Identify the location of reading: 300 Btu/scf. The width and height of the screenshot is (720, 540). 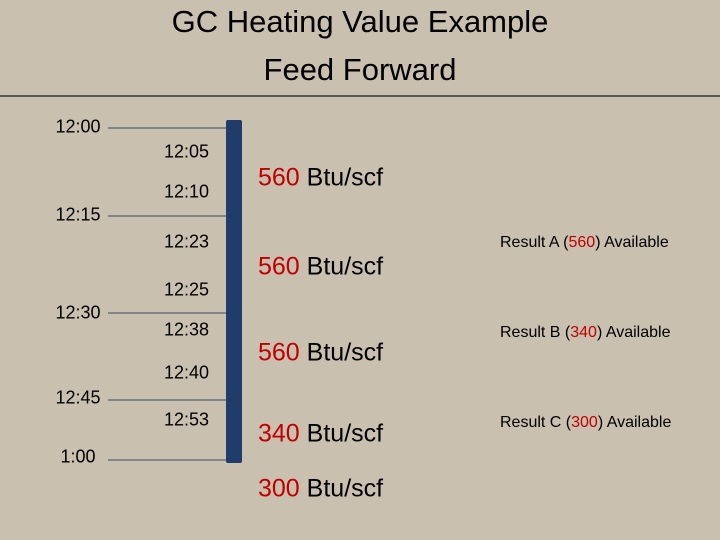
(320, 489).